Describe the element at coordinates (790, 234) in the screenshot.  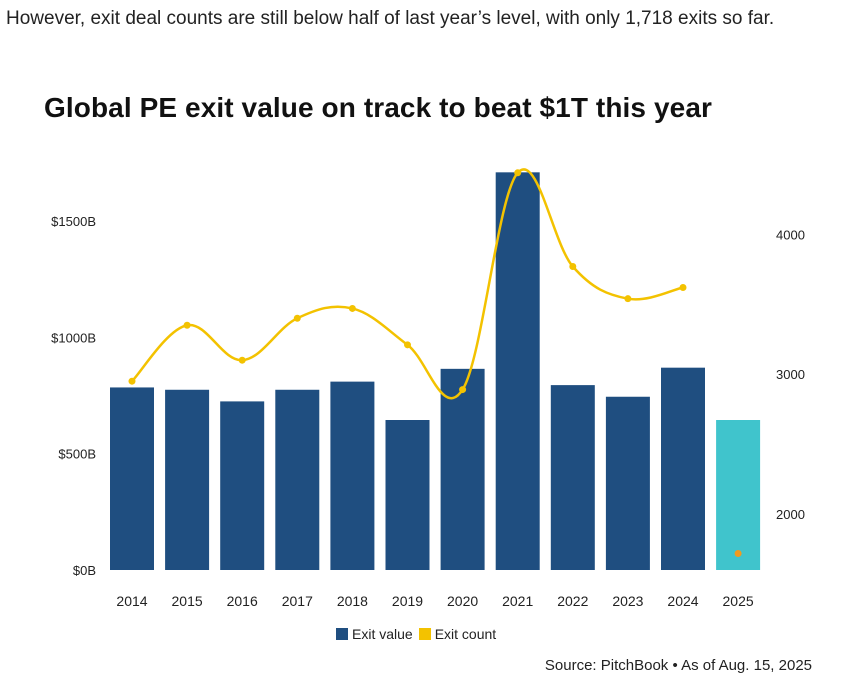
I see `right-tick-label: 4000` at that location.